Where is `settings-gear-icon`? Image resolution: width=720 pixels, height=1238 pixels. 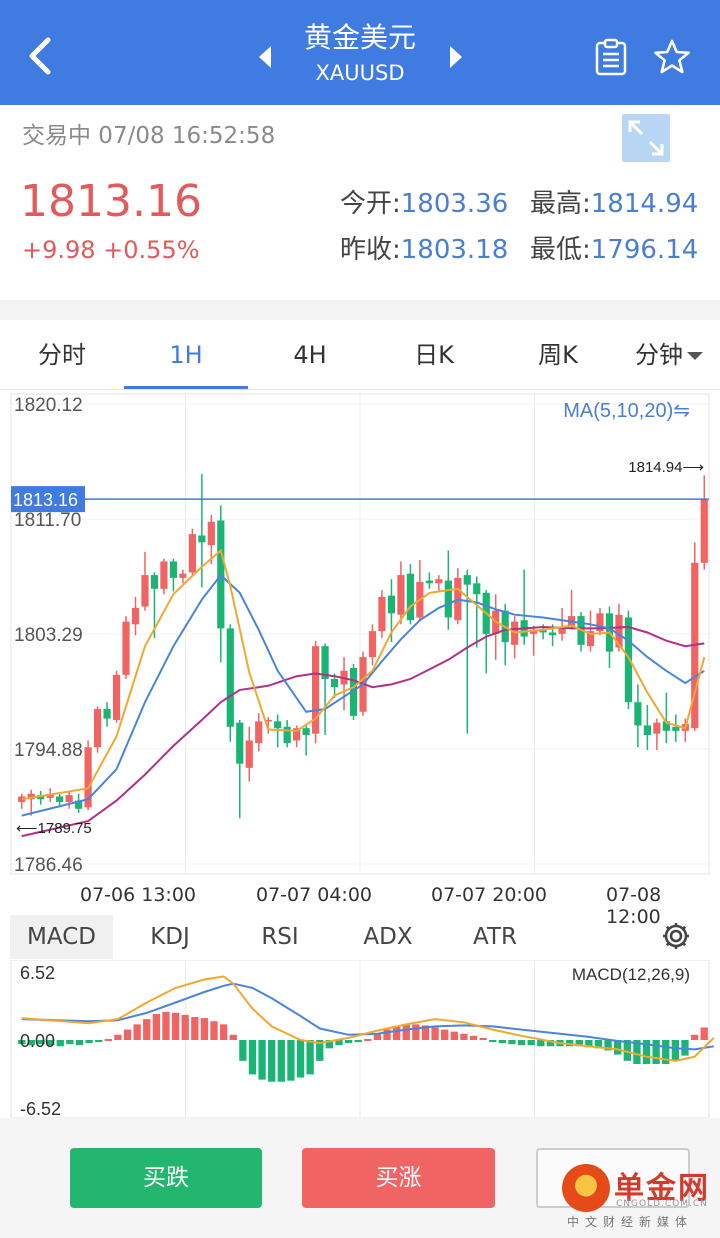
settings-gear-icon is located at coordinates (676, 936).